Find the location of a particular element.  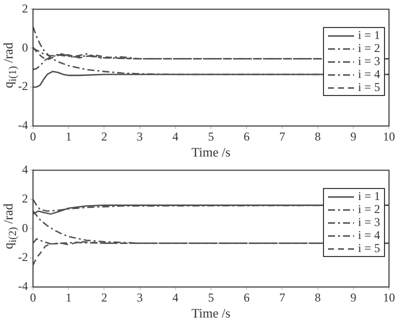

y-tick-label: 4 is located at coordinates (25, 169).